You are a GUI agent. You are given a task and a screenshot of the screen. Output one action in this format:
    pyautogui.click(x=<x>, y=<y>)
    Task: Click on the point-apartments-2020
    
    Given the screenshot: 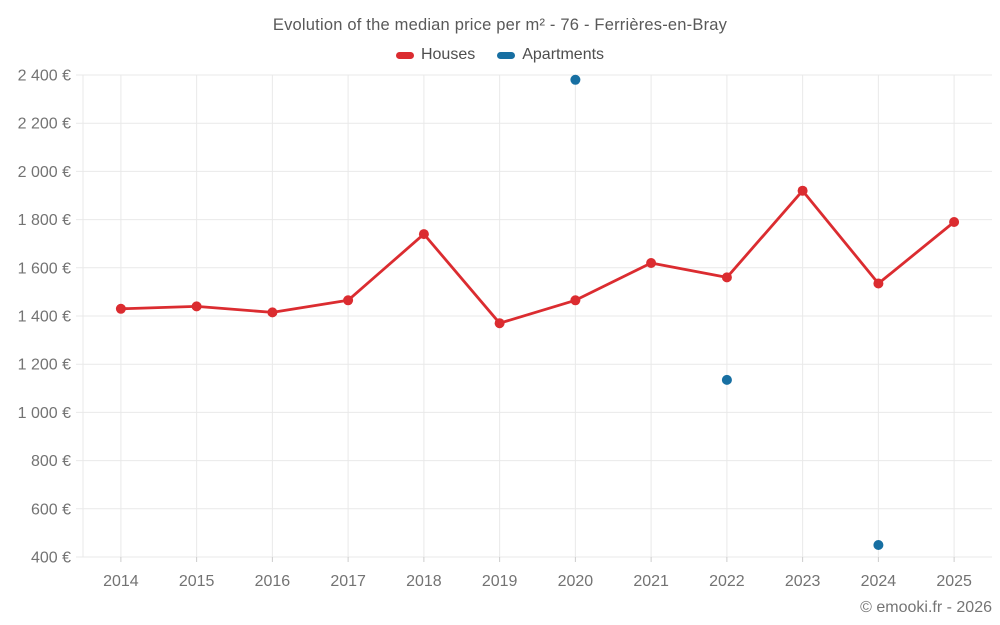 What is the action you would take?
    pyautogui.click(x=575, y=79)
    